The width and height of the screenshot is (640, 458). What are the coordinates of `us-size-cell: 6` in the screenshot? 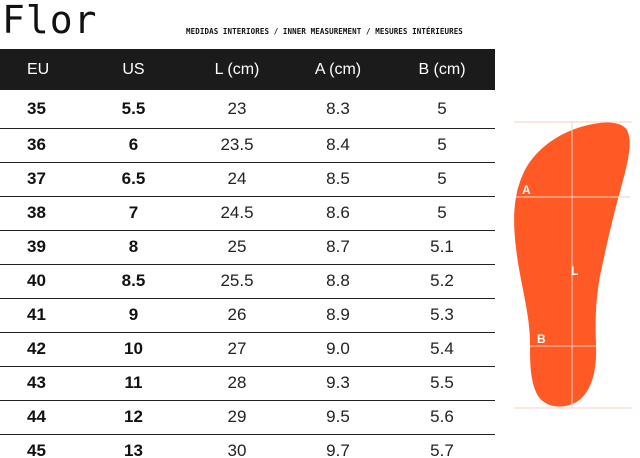 It's located at (133, 145).